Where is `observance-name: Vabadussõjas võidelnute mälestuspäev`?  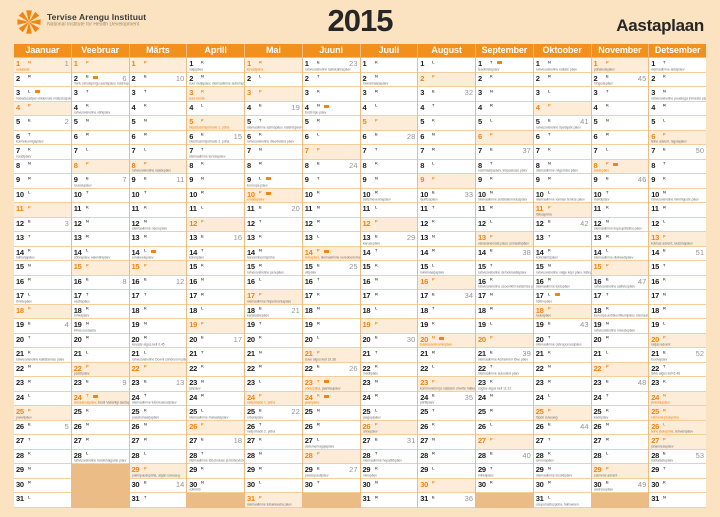
observance-name: Vabadussõjas võidelnute mälestuspäev is located at coordinates (43, 98).